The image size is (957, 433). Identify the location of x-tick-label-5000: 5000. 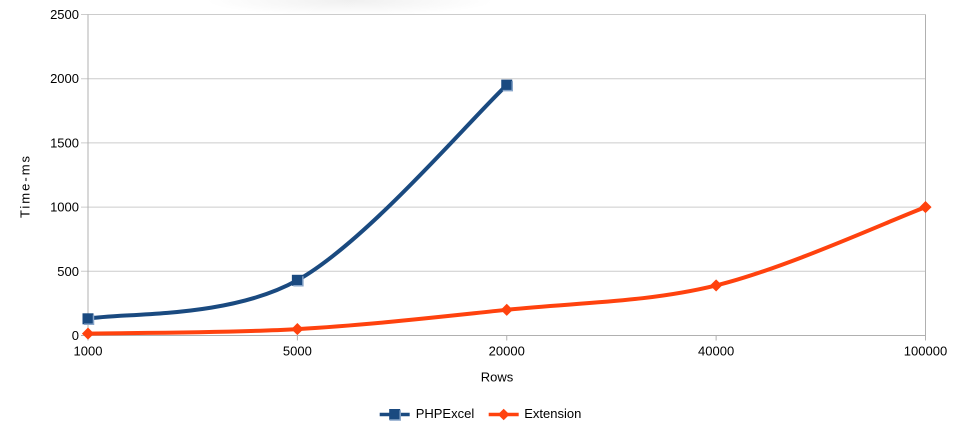
(297, 351).